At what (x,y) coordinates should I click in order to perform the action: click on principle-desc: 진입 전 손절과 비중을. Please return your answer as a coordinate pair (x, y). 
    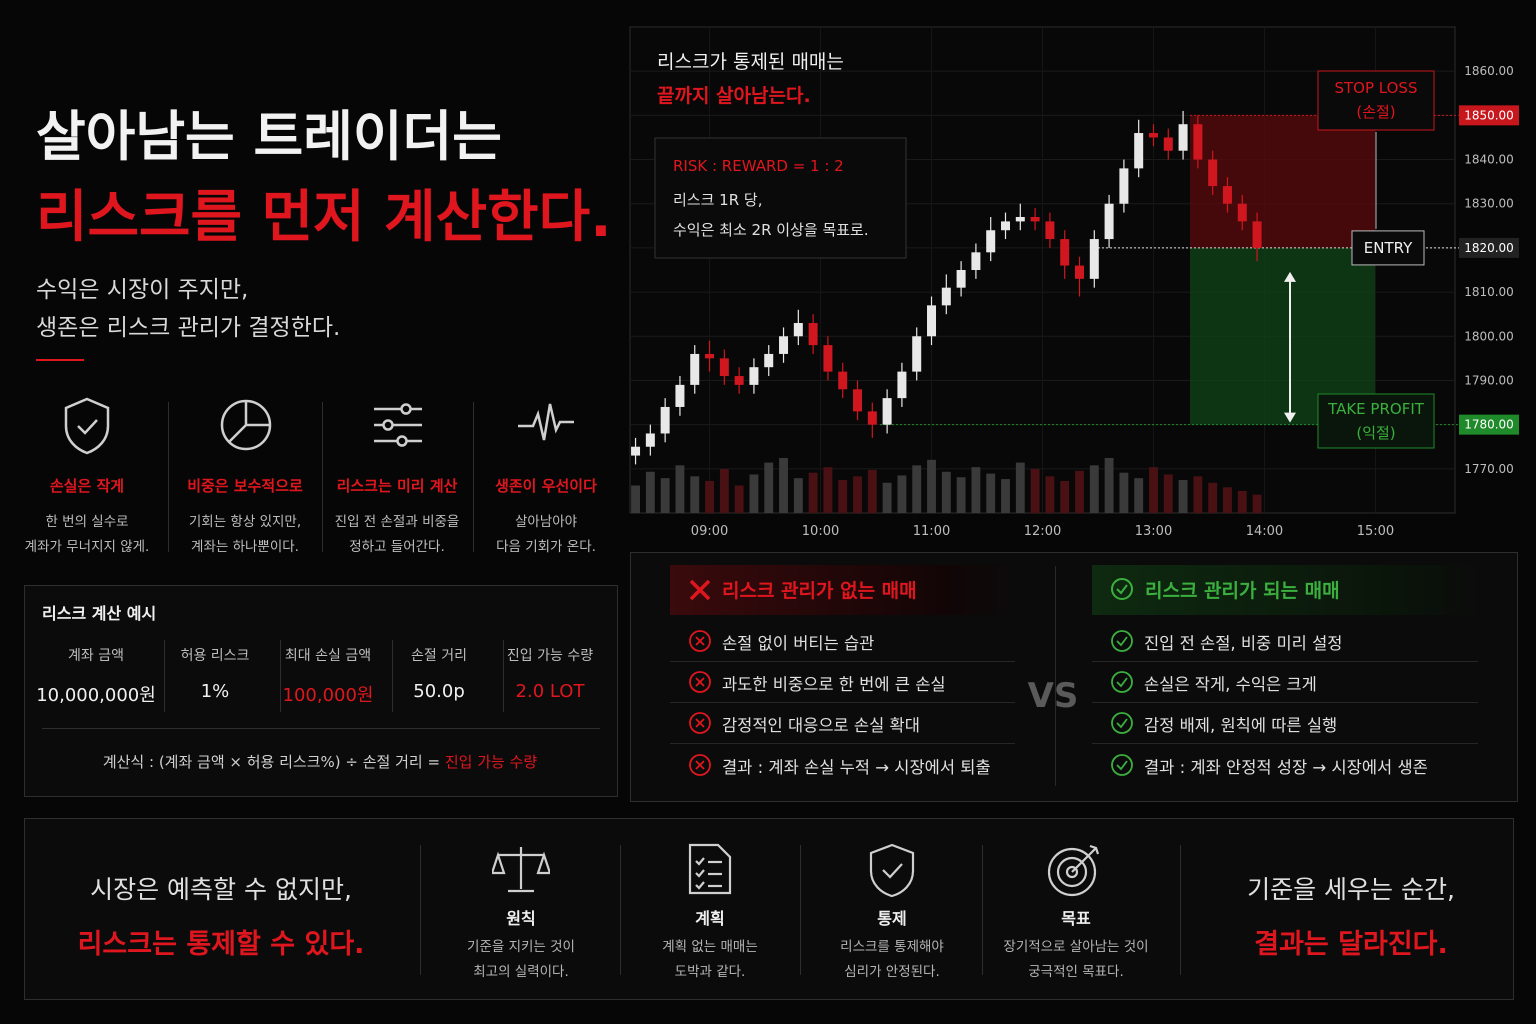
    Looking at the image, I should click on (397, 522).